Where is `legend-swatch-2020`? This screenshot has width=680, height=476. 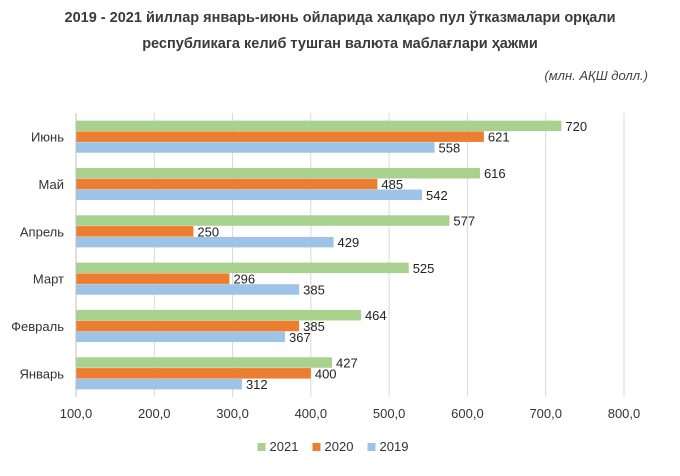
legend-swatch-2020 is located at coordinates (316, 447).